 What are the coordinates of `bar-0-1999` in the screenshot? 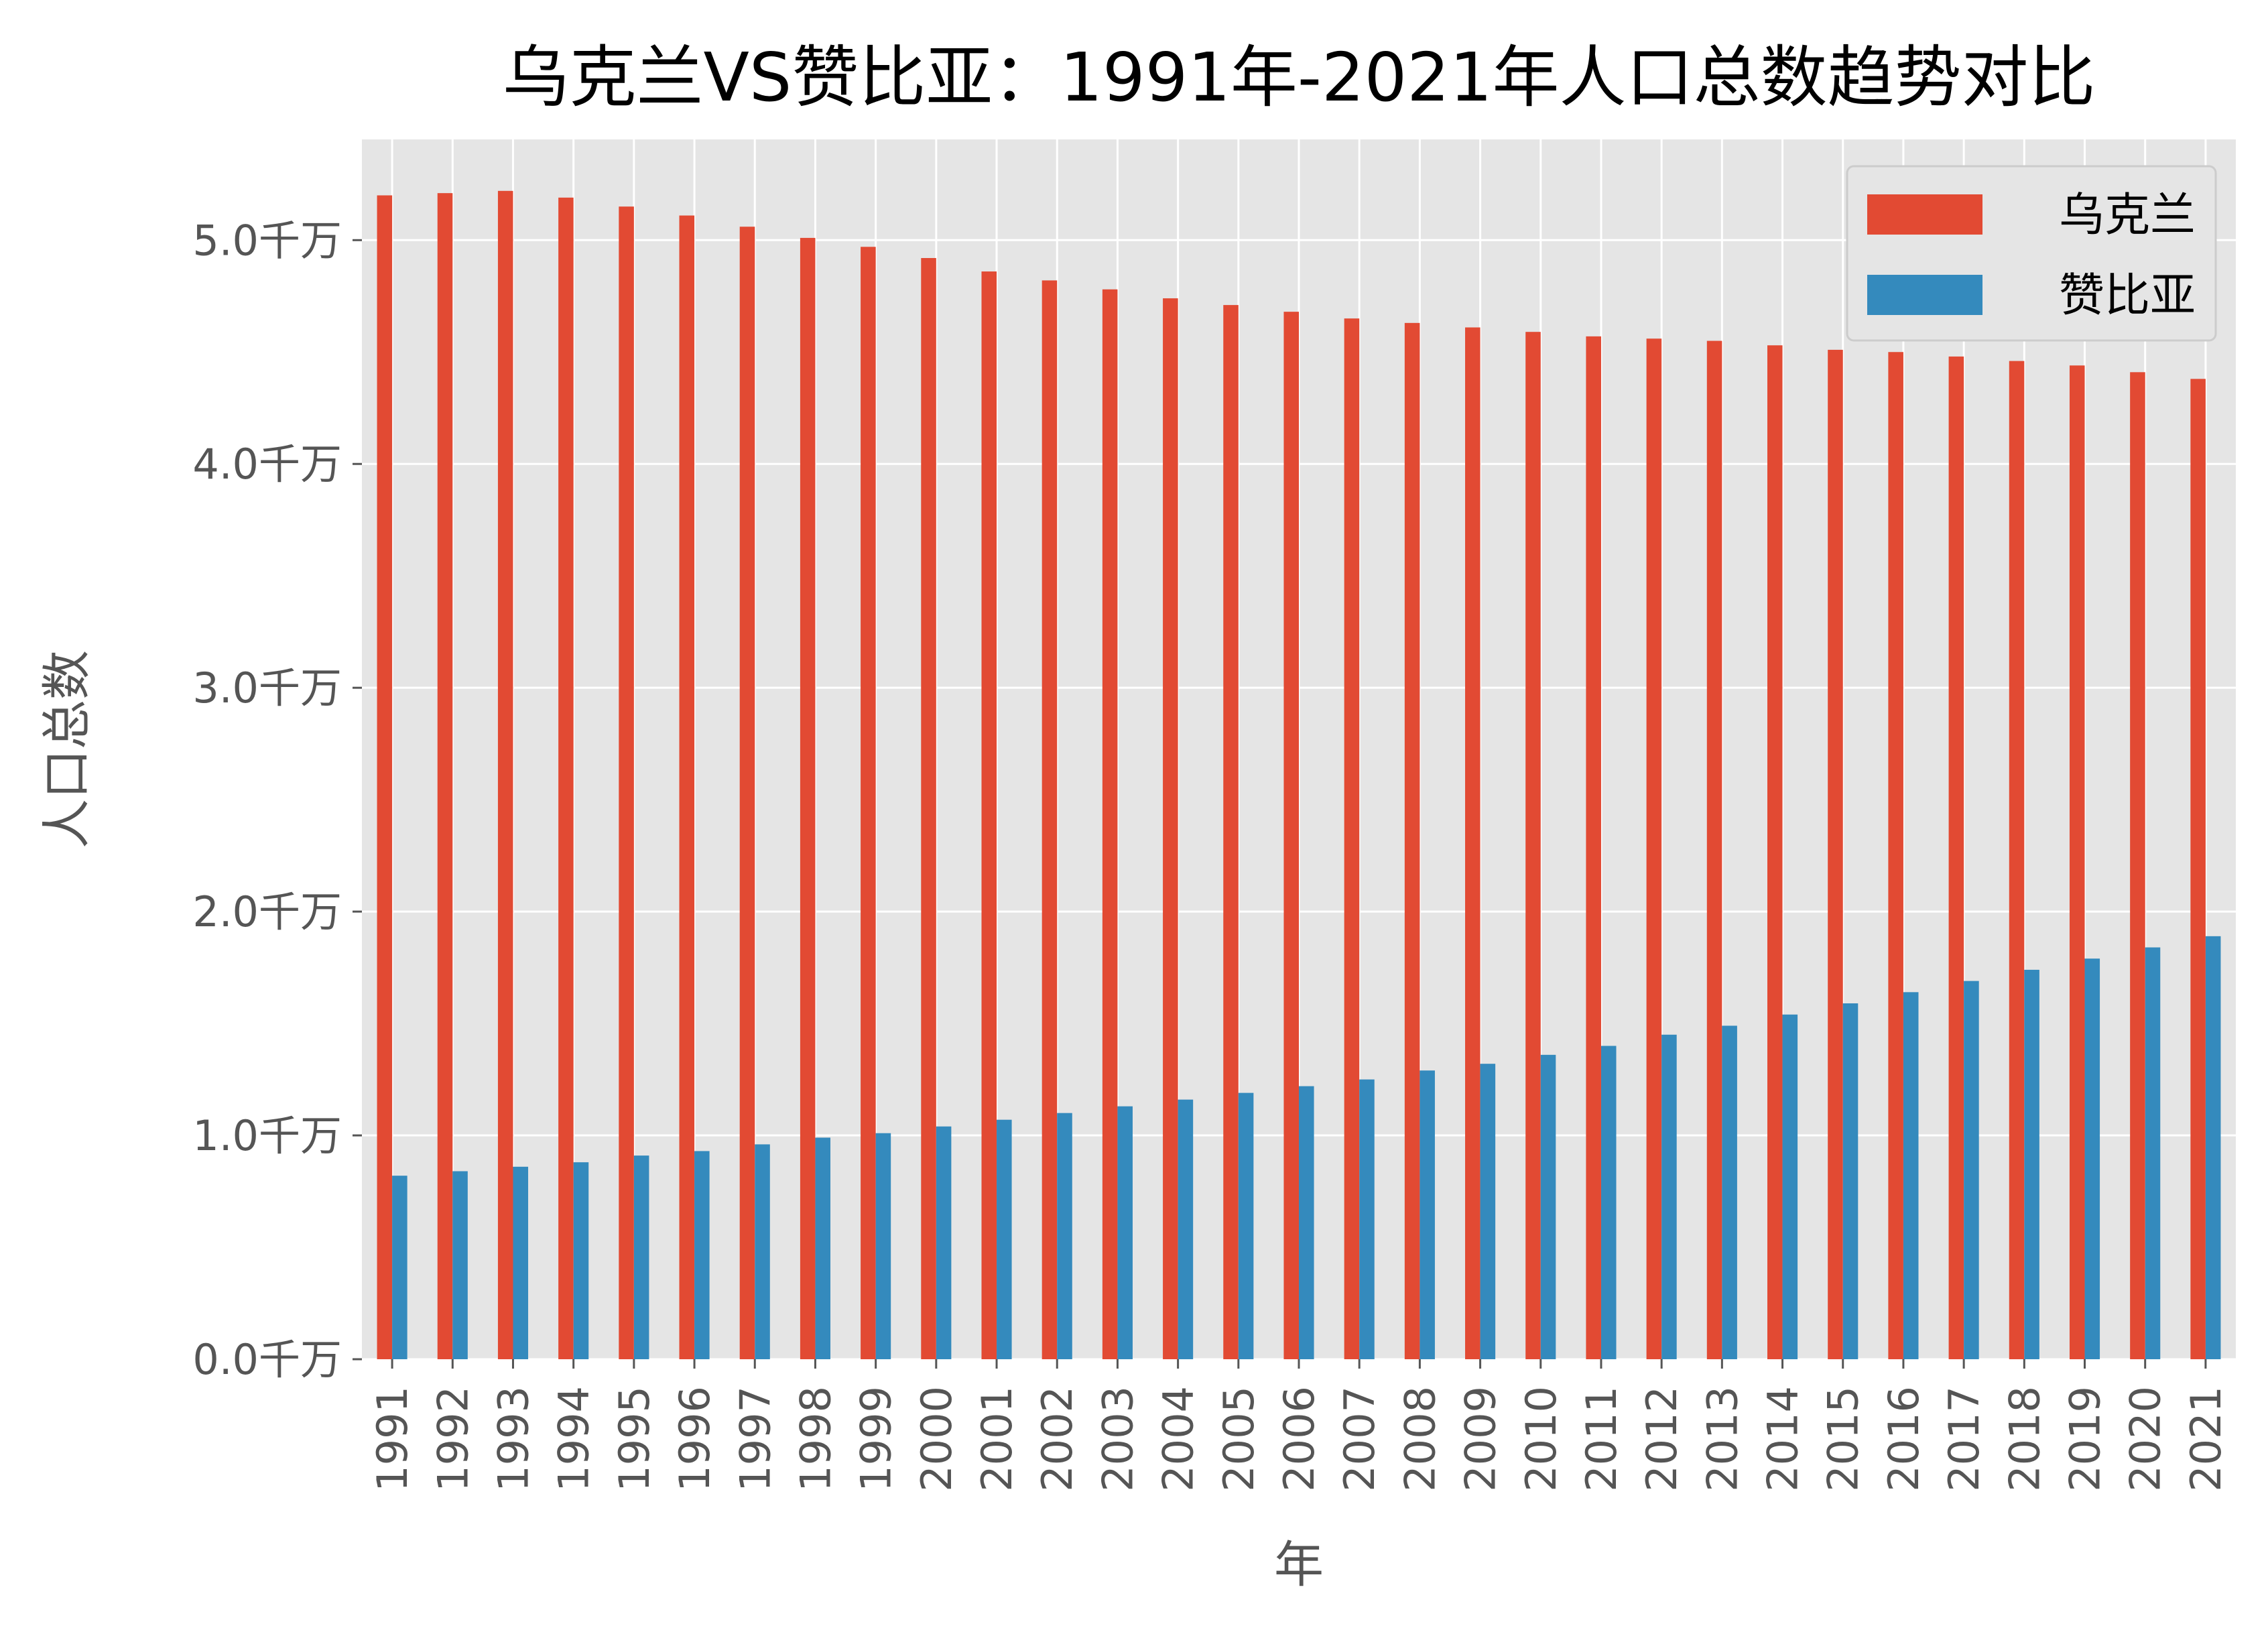 It's located at (868, 803).